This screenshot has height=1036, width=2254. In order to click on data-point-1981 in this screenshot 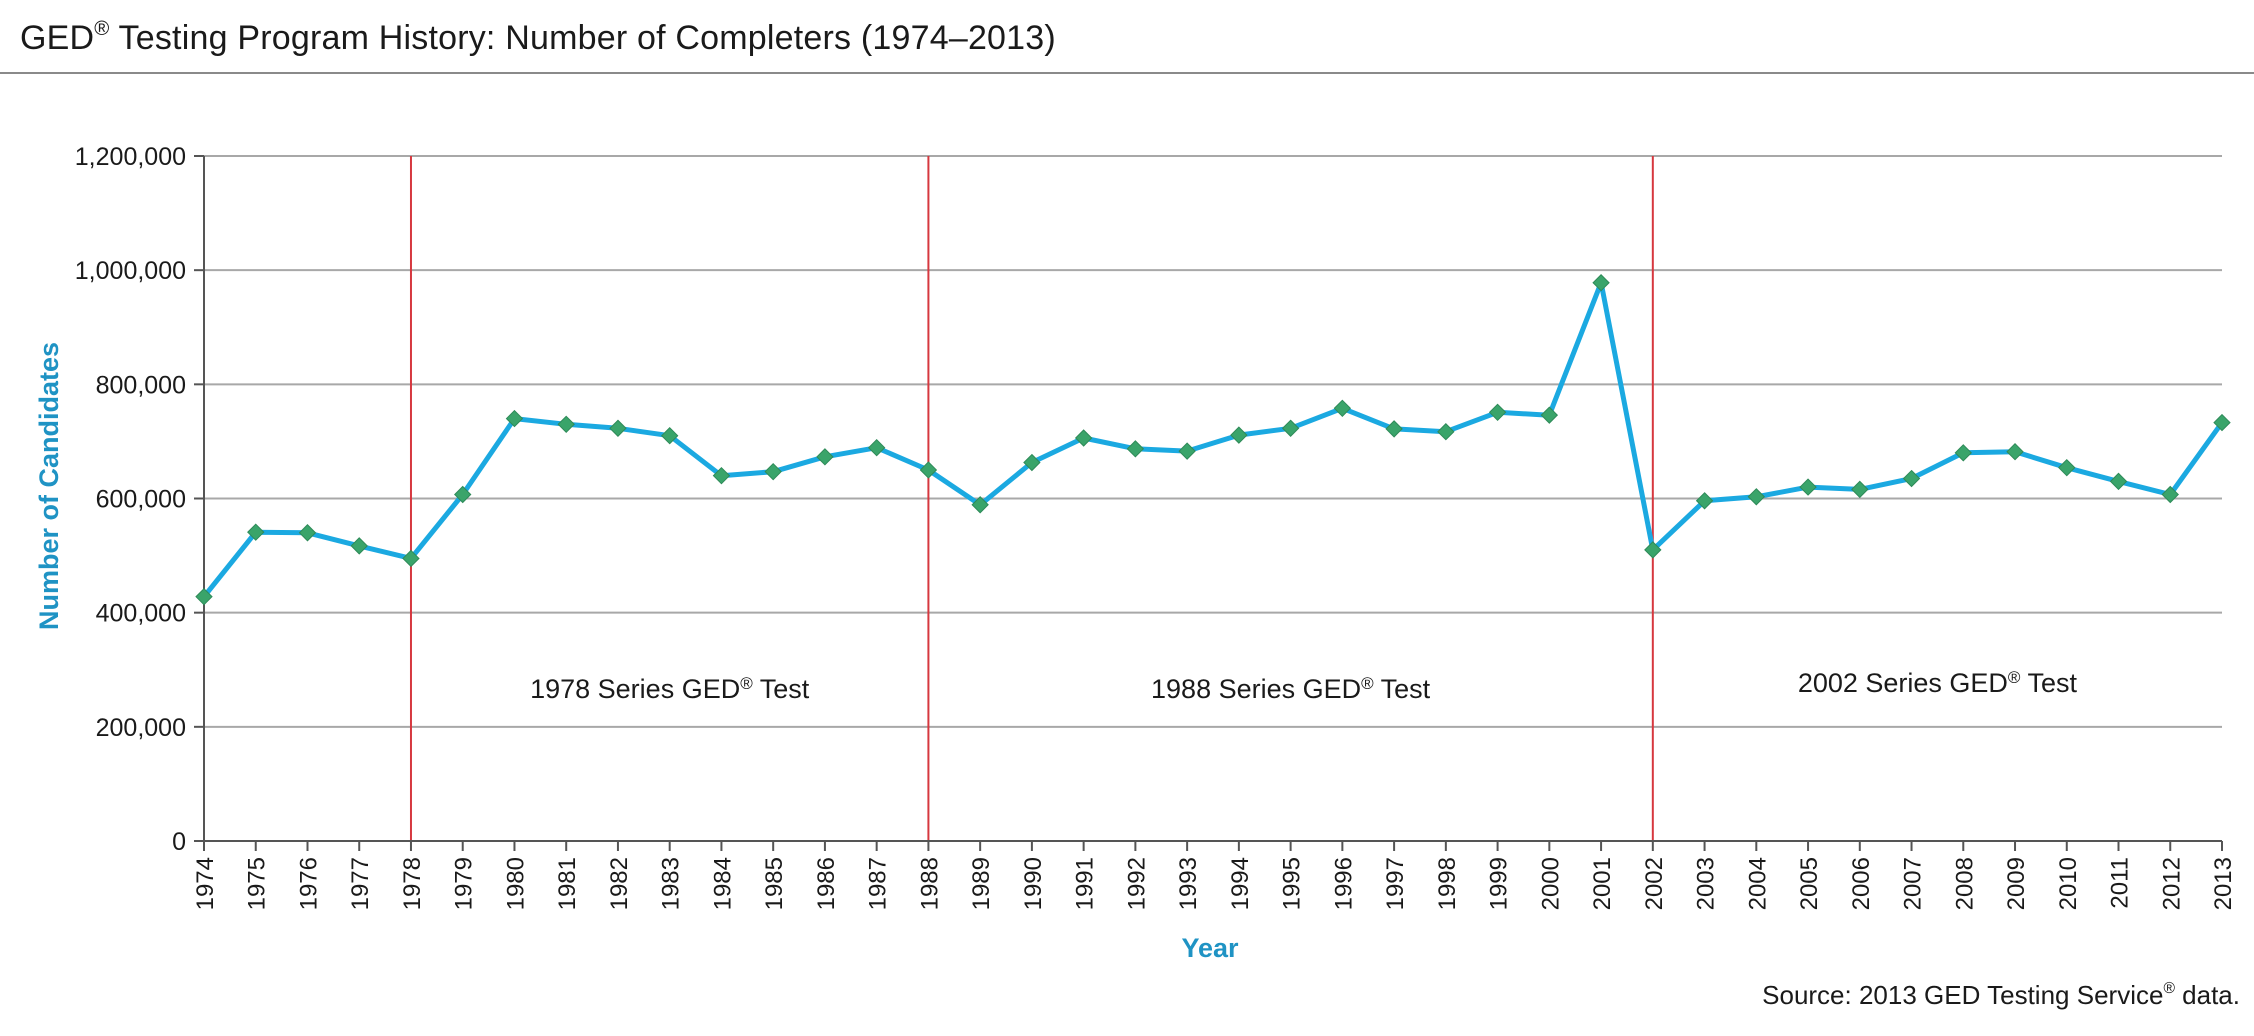, I will do `click(566, 424)`.